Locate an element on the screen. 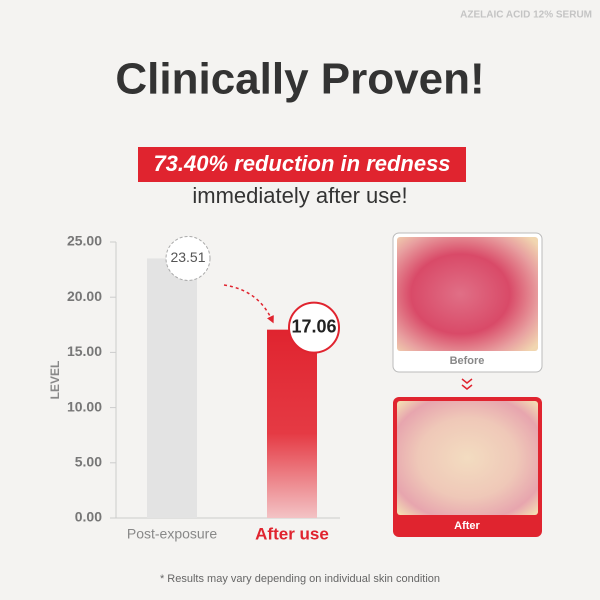 Image resolution: width=600 pixels, height=600 pixels. after-image is located at coordinates (467, 458).